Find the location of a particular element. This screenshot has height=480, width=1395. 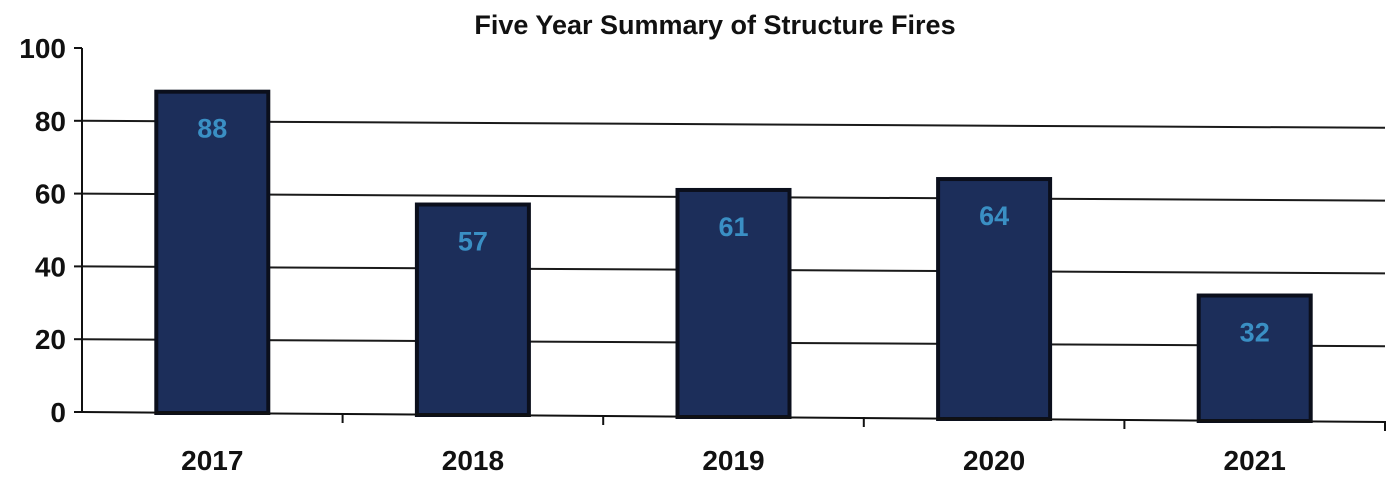

bar-value-label: 32 is located at coordinates (1255, 333).